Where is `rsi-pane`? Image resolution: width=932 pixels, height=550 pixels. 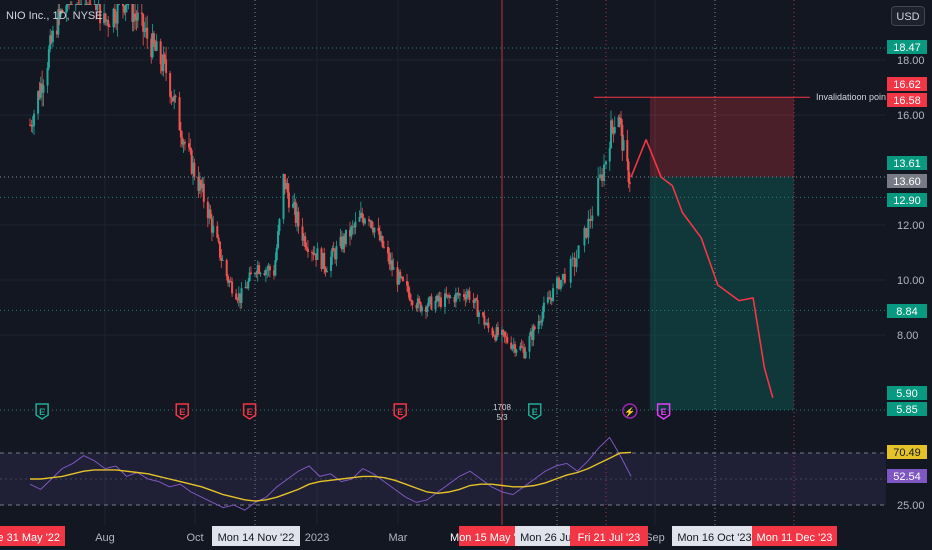 rsi-pane is located at coordinates (443, 473).